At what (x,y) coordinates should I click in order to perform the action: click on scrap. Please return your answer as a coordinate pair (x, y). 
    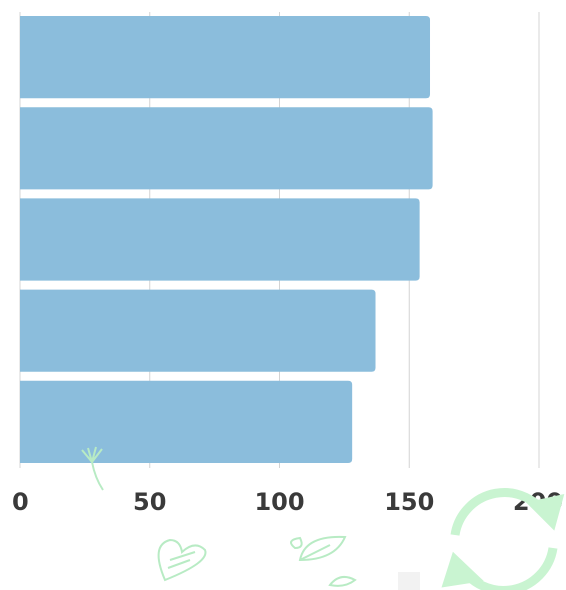
    Looking at the image, I should click on (409, 581).